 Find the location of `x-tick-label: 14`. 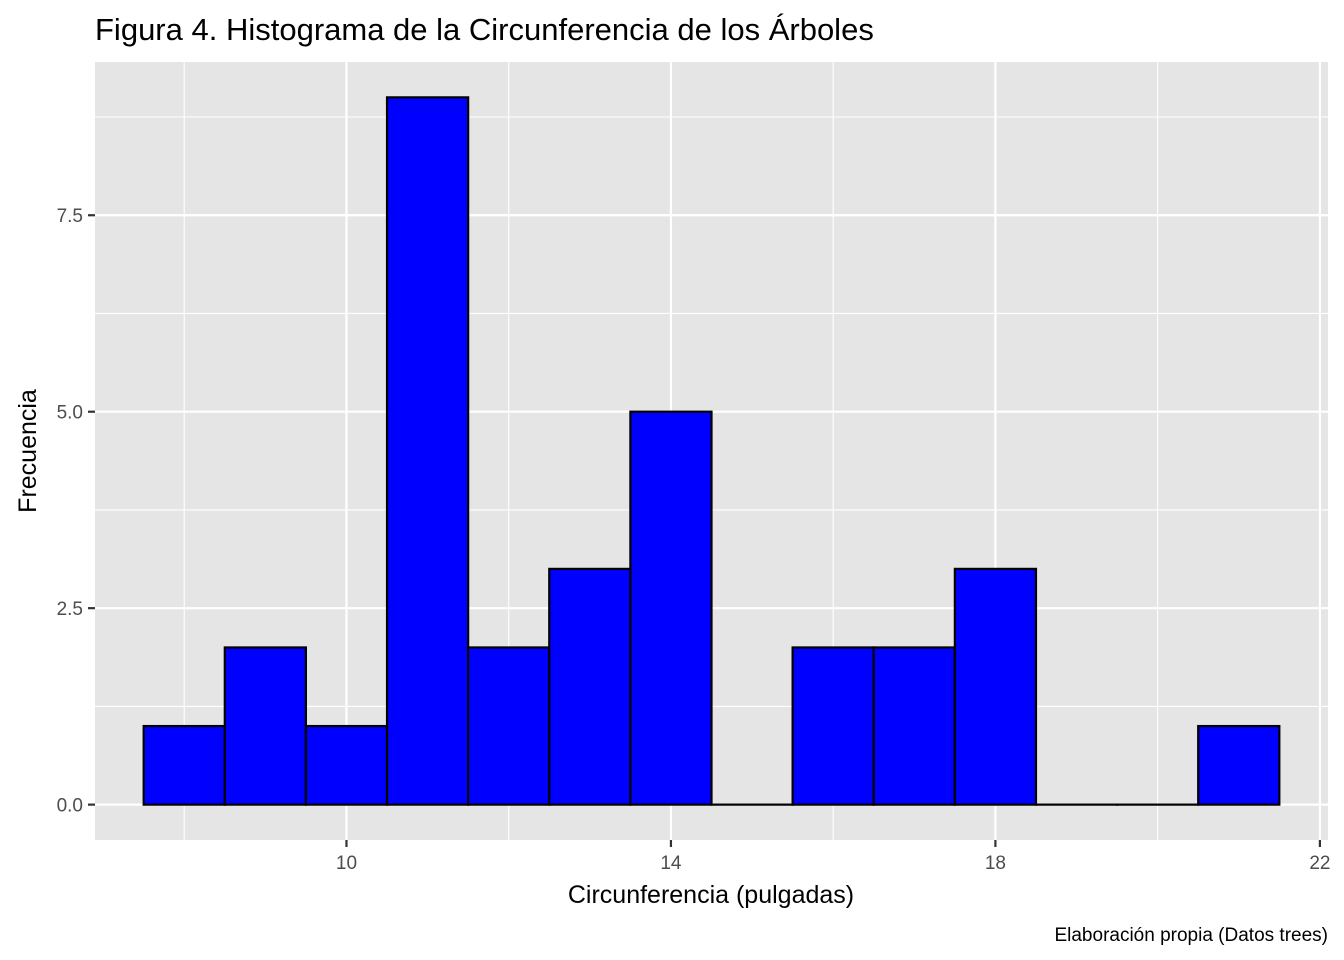

x-tick-label: 14 is located at coordinates (671, 863).